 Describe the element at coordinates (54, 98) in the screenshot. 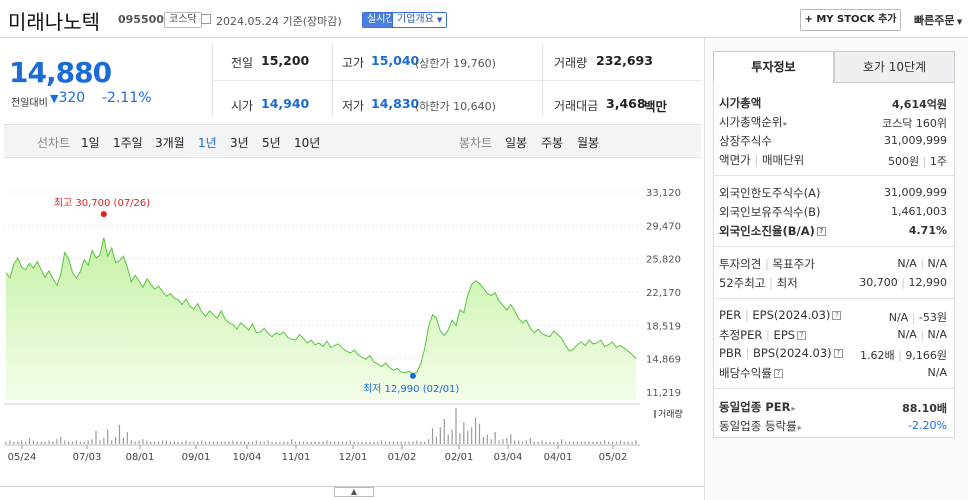

I see `down-triangle-icon: ▼` at that location.